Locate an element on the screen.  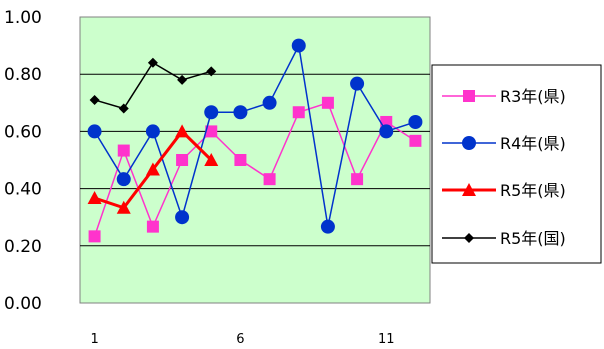
y-axis-tick-labels: 0.00 0.20 0.40 0.60 0.80 1.00 is located at coordinates (23, 161).